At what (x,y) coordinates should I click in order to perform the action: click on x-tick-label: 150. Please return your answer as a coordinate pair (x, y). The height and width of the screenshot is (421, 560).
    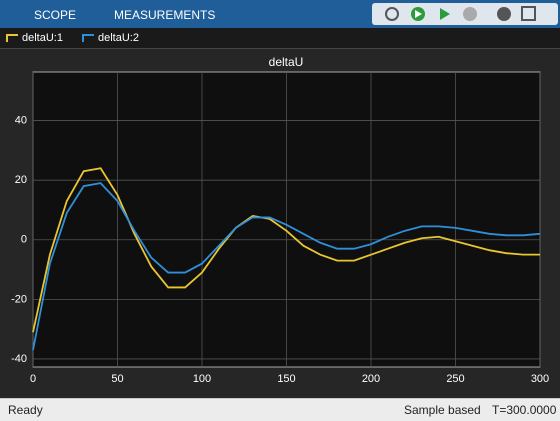
    Looking at the image, I should click on (286, 379).